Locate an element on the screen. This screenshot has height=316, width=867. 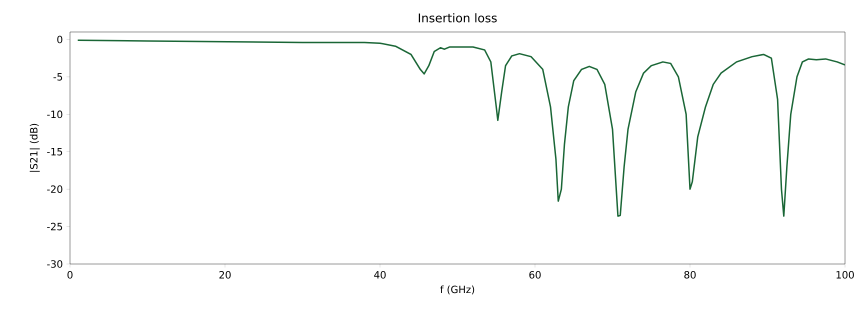
y-tick-label: -10 is located at coordinates (54, 114).